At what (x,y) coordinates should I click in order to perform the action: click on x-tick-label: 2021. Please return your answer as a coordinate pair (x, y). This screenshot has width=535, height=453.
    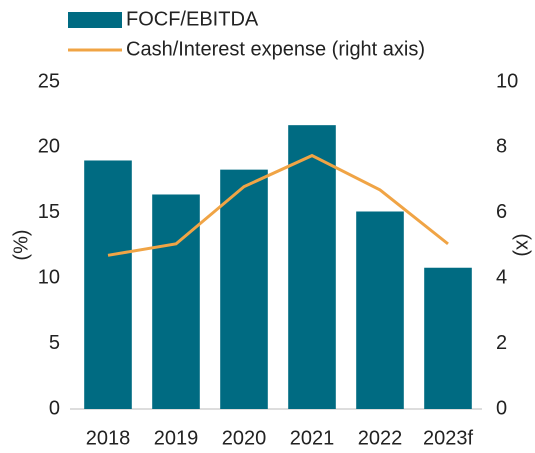
    Looking at the image, I should click on (312, 438).